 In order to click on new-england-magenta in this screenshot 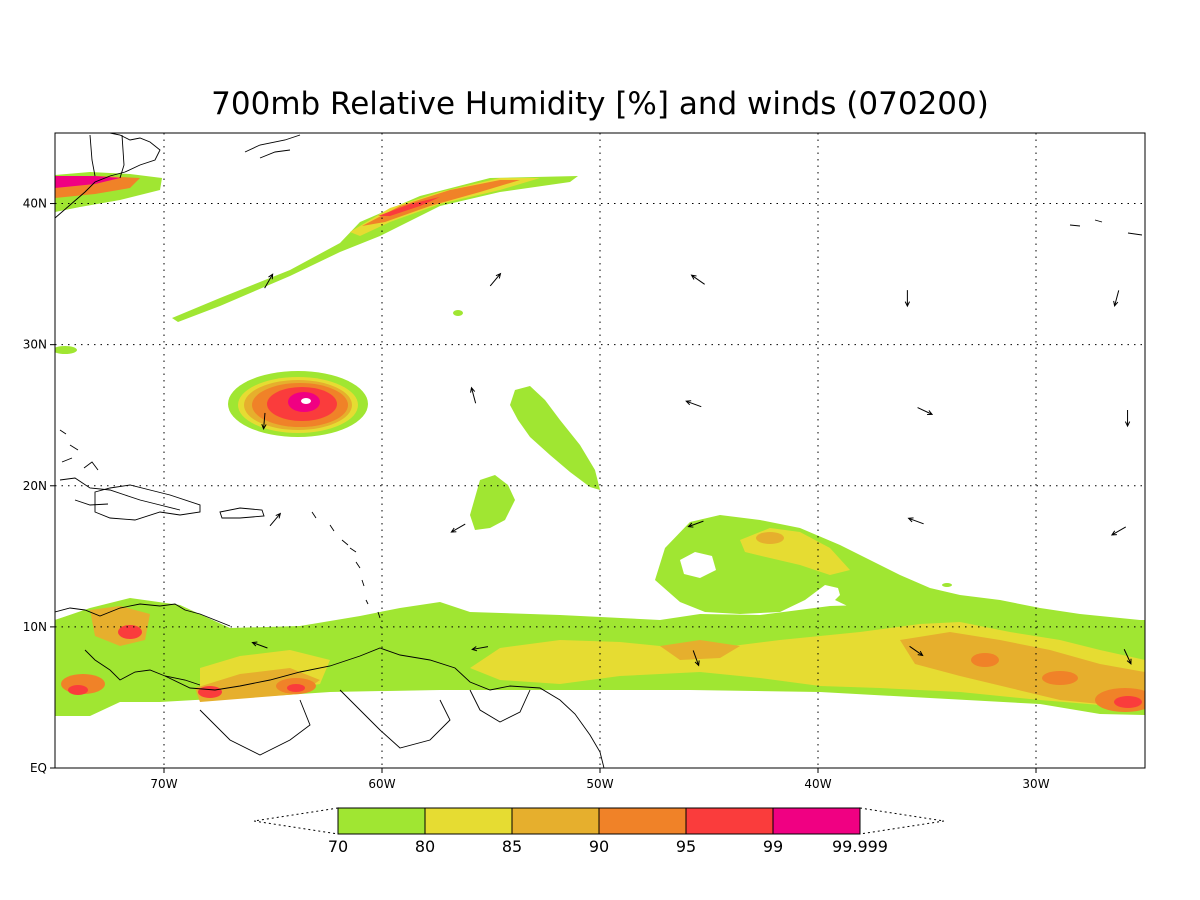, I will do `click(87, 182)`.